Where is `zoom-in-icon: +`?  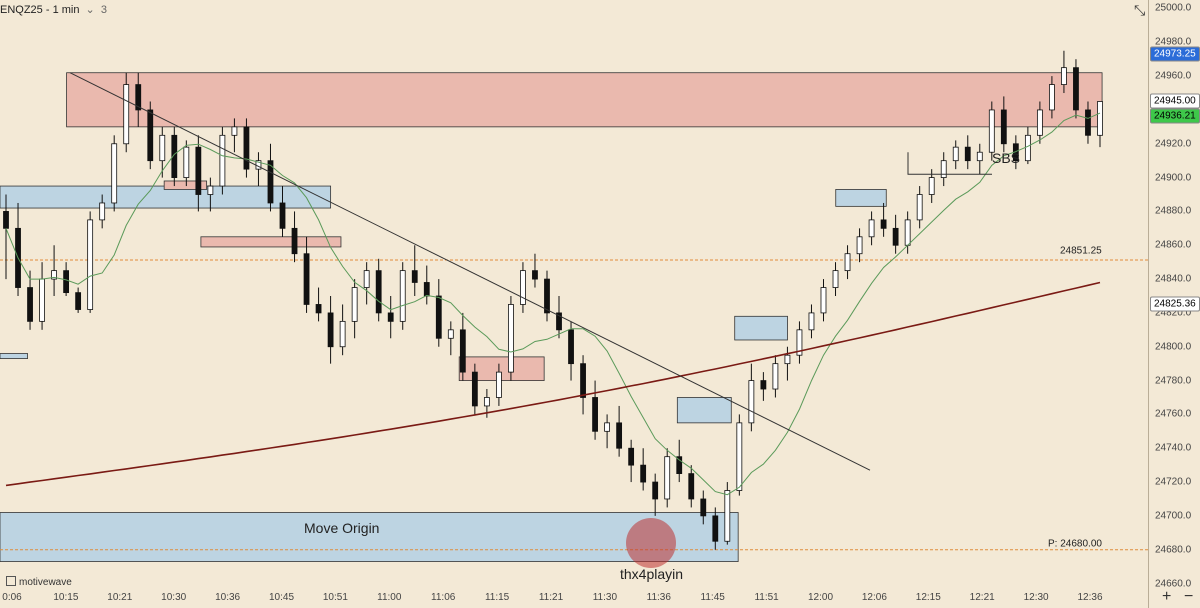
zoom-in-icon: + is located at coordinates (1167, 596).